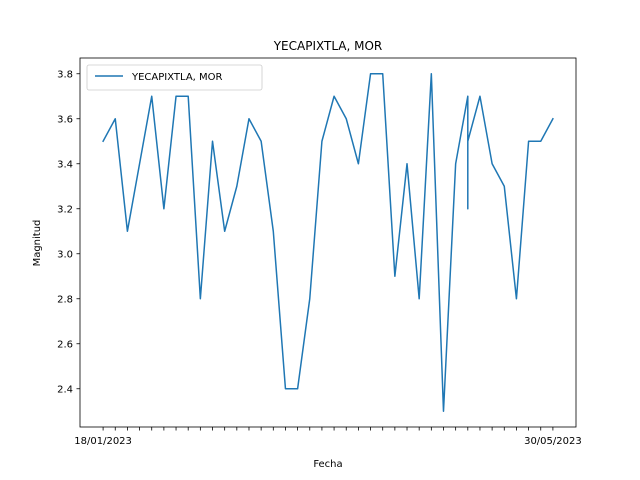  I want to click on legend: YECAPIXTLA, MOR, so click(174, 77).